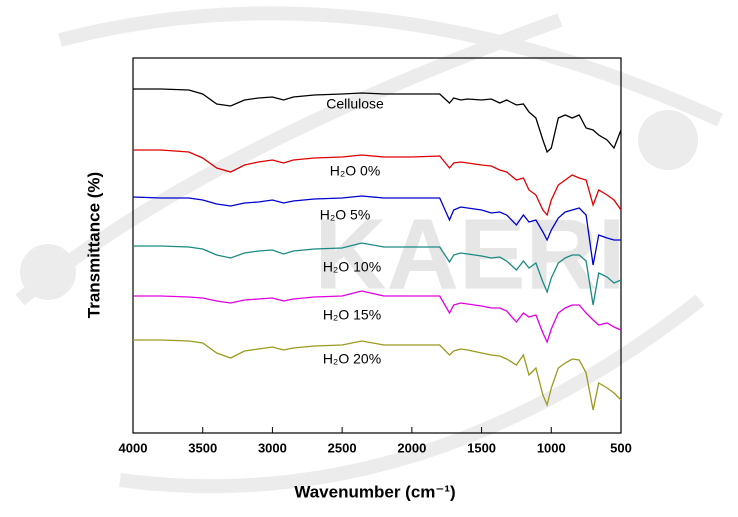 This screenshot has height=517, width=738. What do you see at coordinates (345, 215) in the screenshot?
I see `series-label: H₂O 5%` at bounding box center [345, 215].